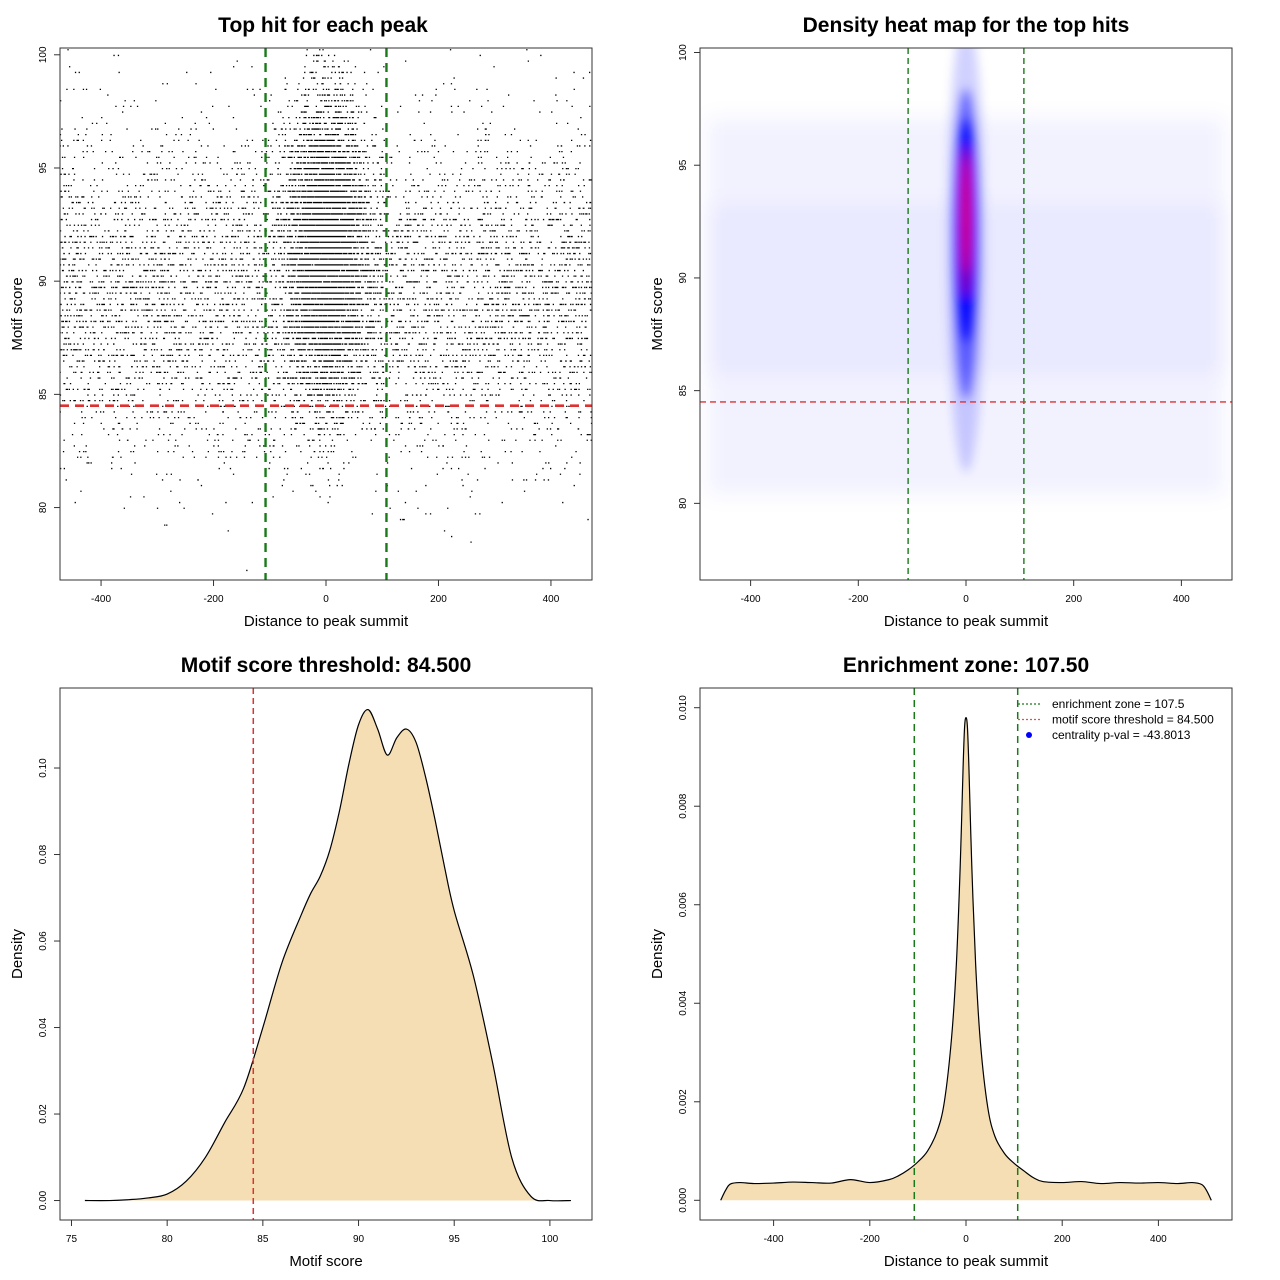 This screenshot has height=1280, width=1280. I want to click on score-density-area, so click(327, 955).